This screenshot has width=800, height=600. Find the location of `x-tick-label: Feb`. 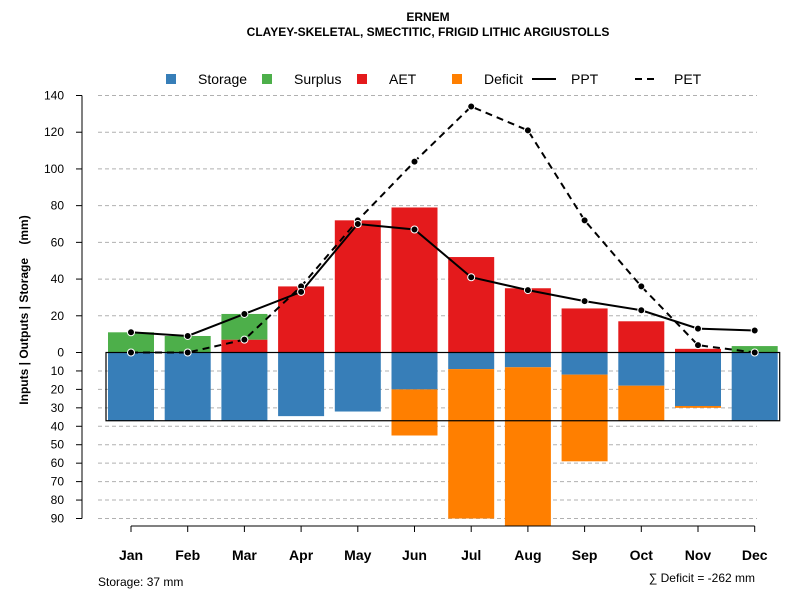

x-tick-label: Feb is located at coordinates (187, 555).